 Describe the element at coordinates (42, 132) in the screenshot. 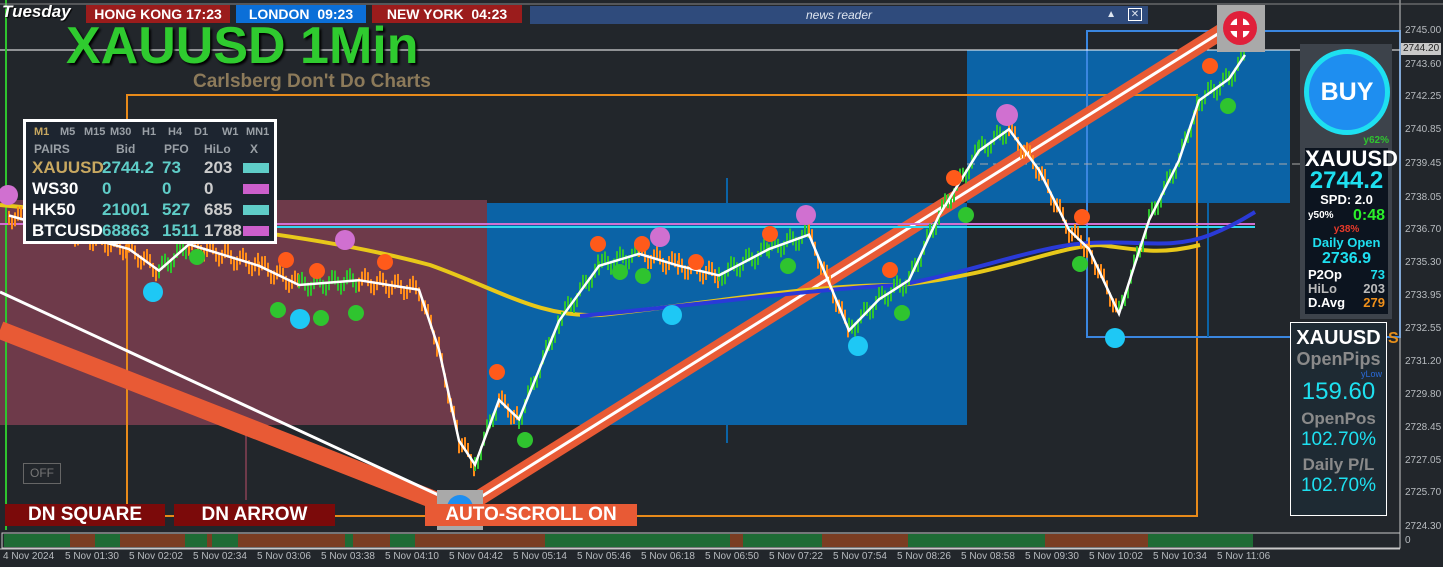

I see `timeframe-m1: M1` at that location.